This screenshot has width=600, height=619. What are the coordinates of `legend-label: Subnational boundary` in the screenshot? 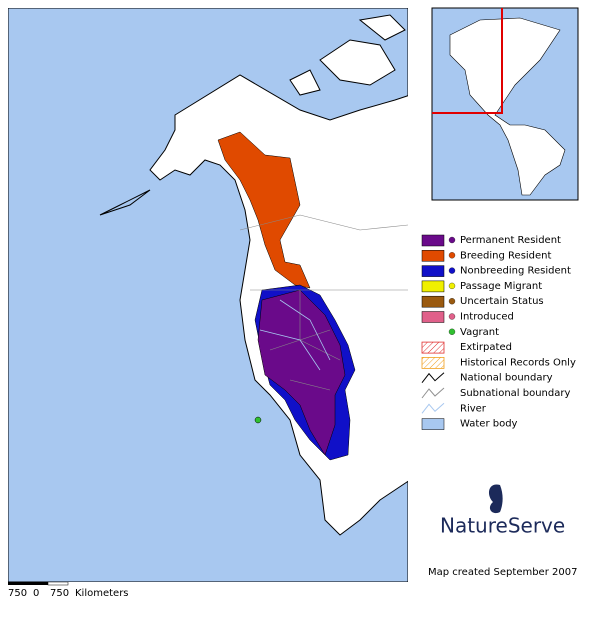 It's located at (515, 393).